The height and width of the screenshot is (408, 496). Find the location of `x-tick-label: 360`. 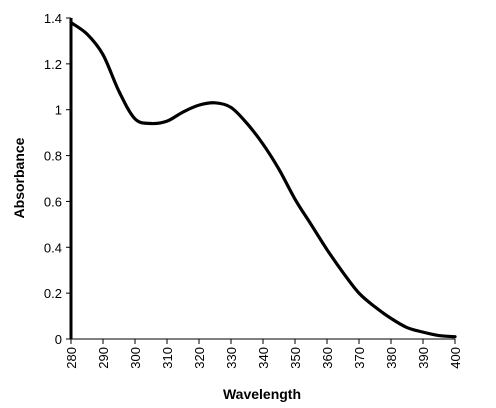

x-tick-label: 360 is located at coordinates (327, 358).